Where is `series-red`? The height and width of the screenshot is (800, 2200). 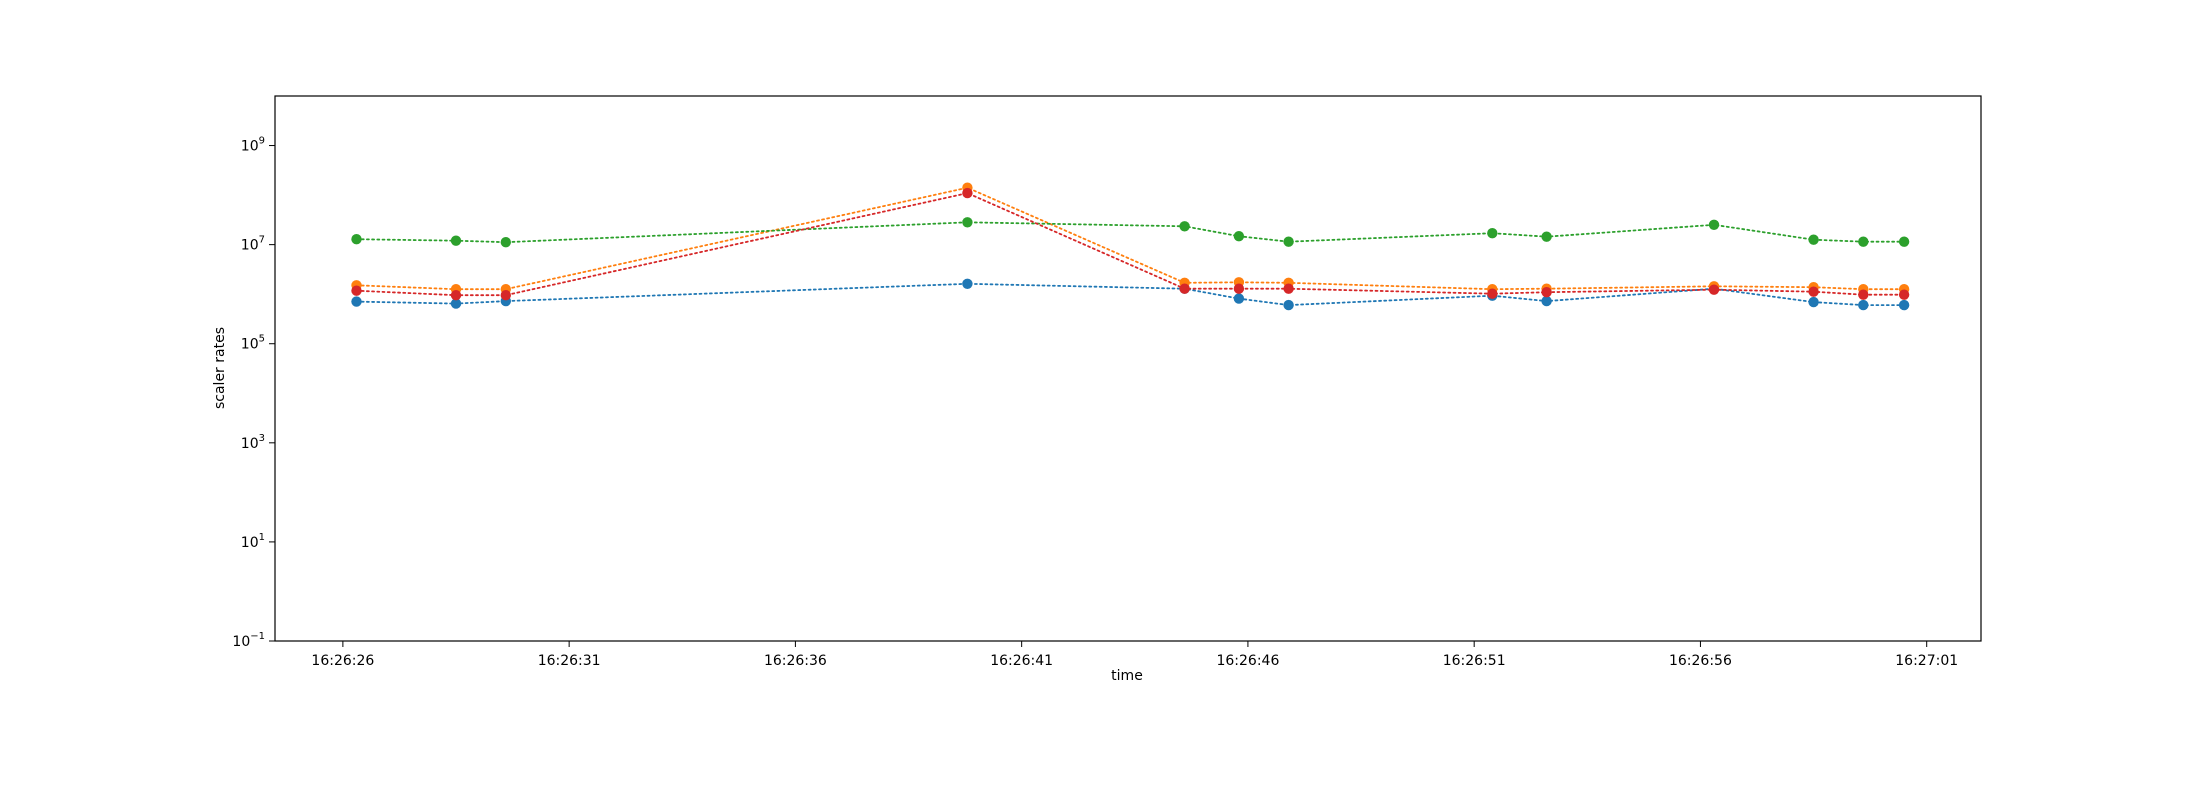 series-red is located at coordinates (1130, 244).